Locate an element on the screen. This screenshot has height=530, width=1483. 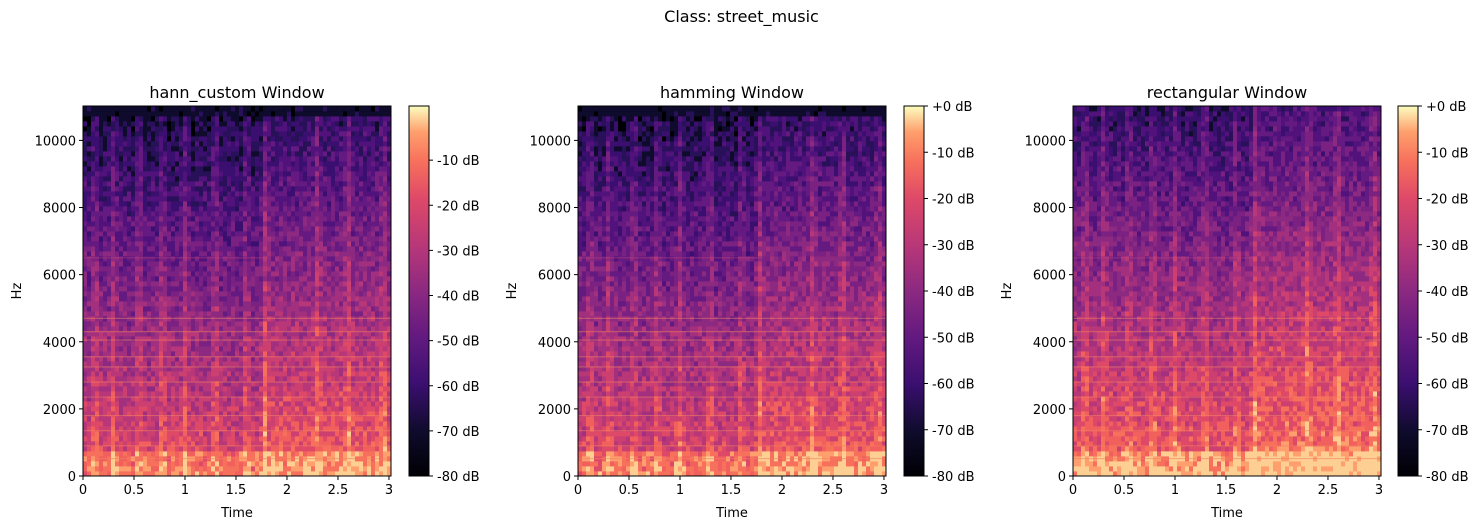
subplot-title: rectangular Window is located at coordinates (1227, 92).